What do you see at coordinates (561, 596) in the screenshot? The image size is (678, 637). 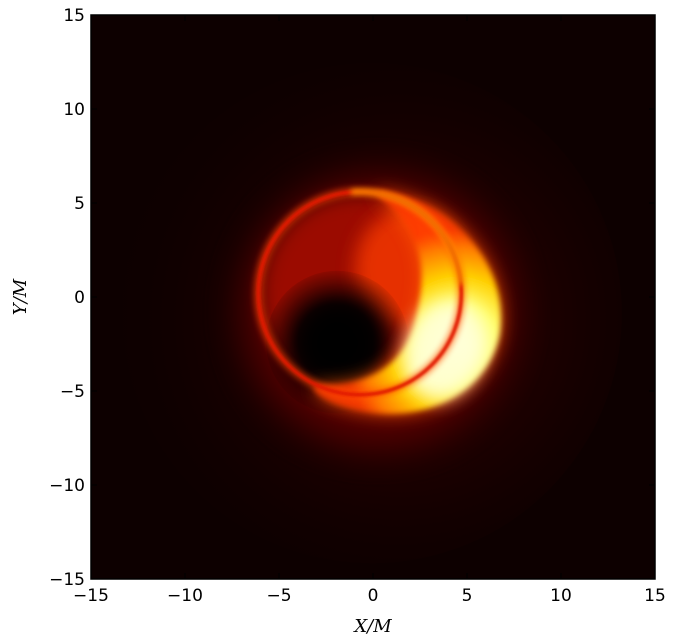 I see `x-tick-label: 10` at bounding box center [561, 596].